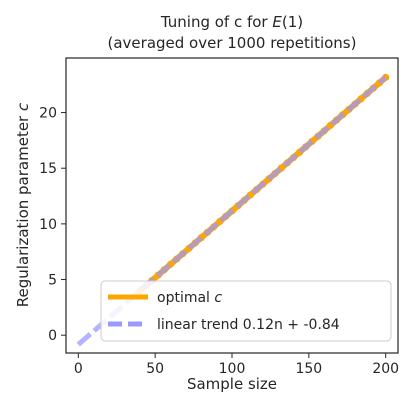 Image resolution: width=407 pixels, height=407 pixels. Describe the element at coordinates (232, 43) in the screenshot. I see `chart-title-line2: (averaged over 1000 repetitions)` at that location.